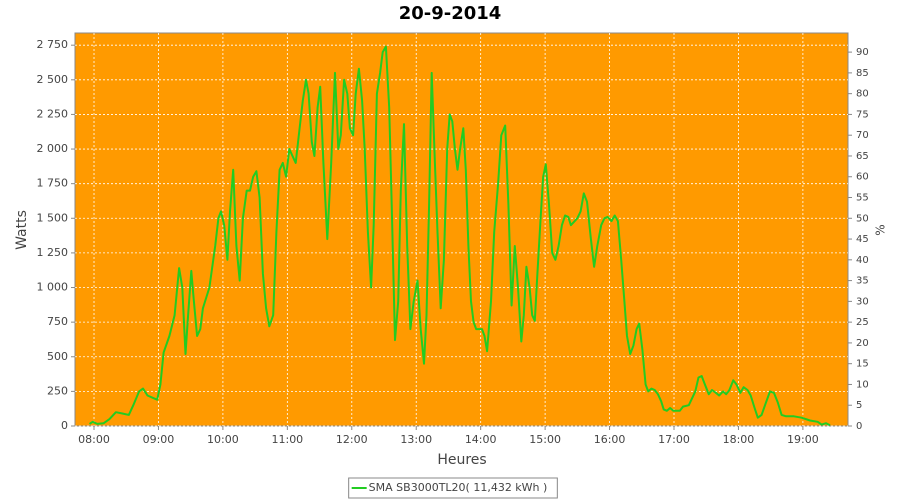 This screenshot has width=900, height=500. Describe the element at coordinates (64, 425) in the screenshot. I see `y-tick-label: 0` at that location.